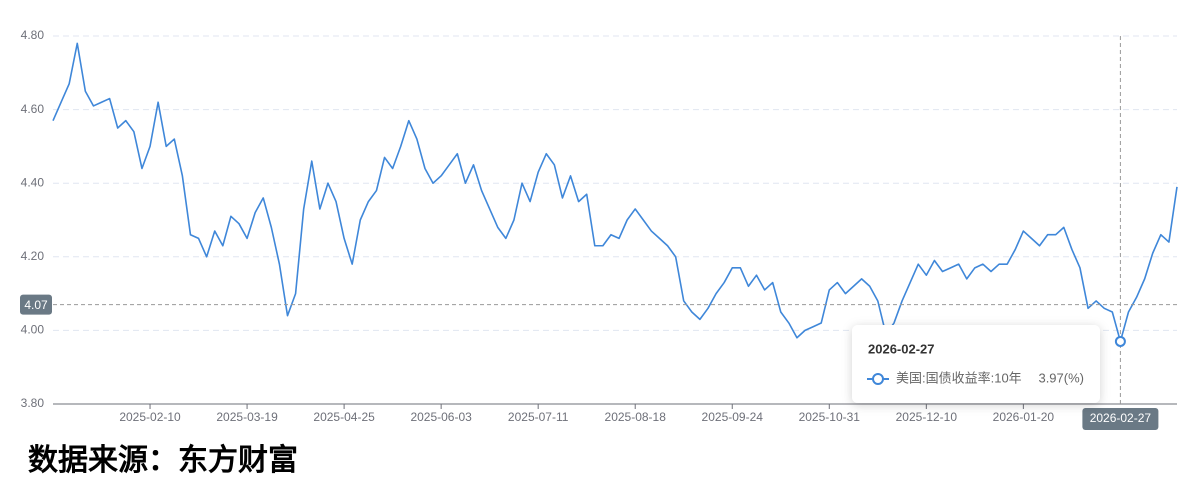  I want to click on y-tick-label: 4.20, so click(33, 256).